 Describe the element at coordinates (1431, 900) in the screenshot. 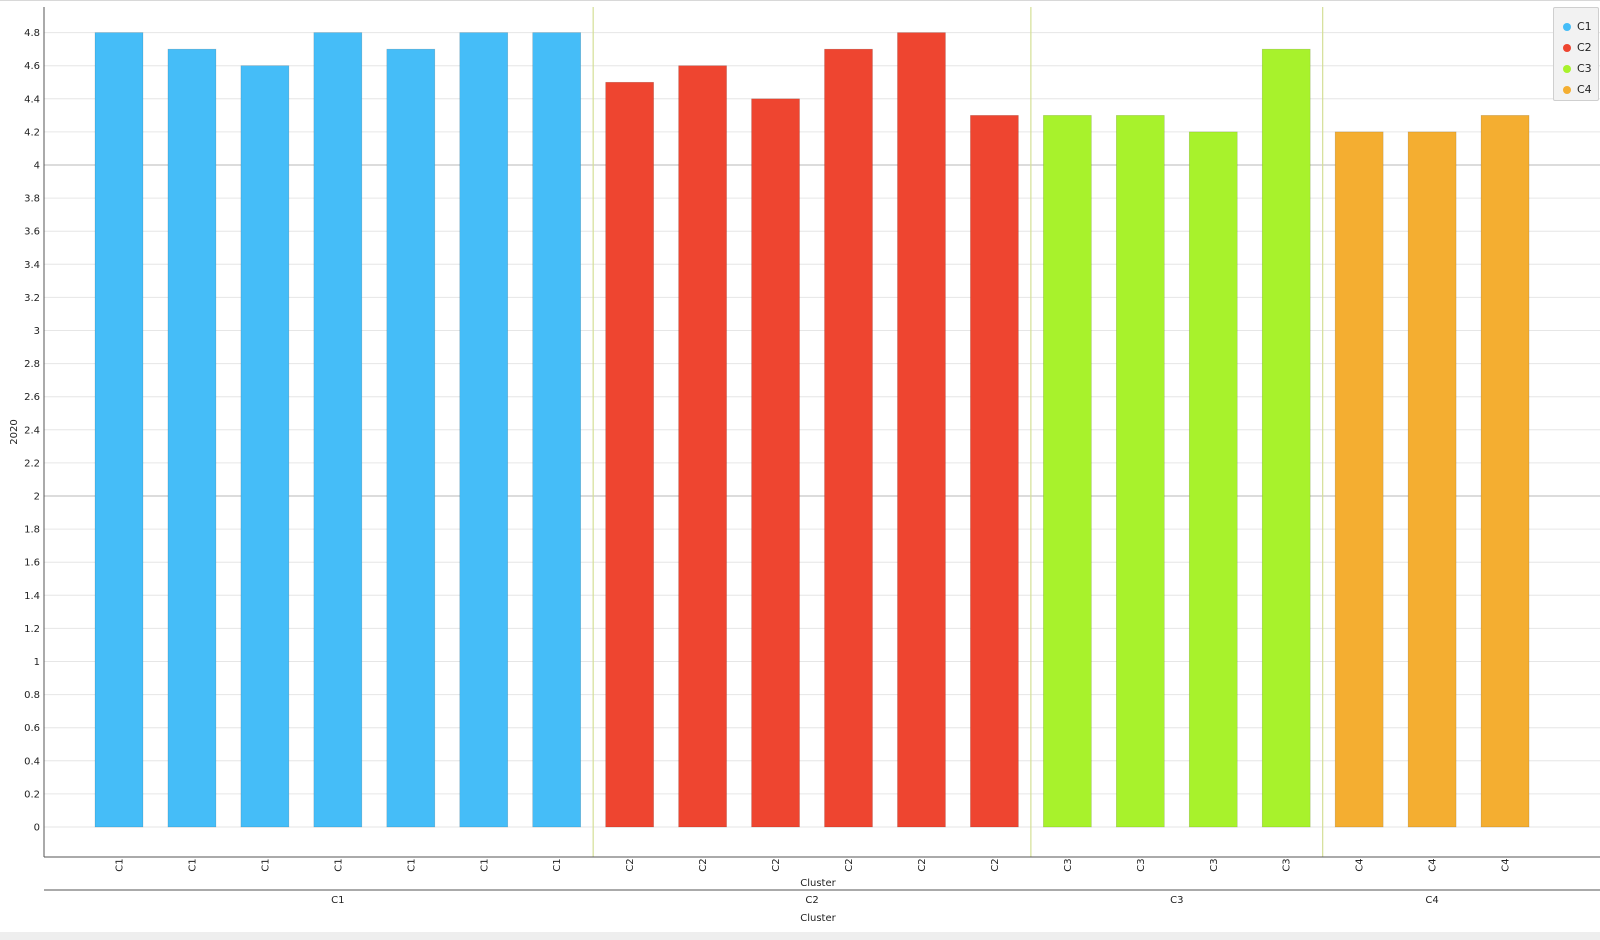

I see `group-label: C4` at that location.